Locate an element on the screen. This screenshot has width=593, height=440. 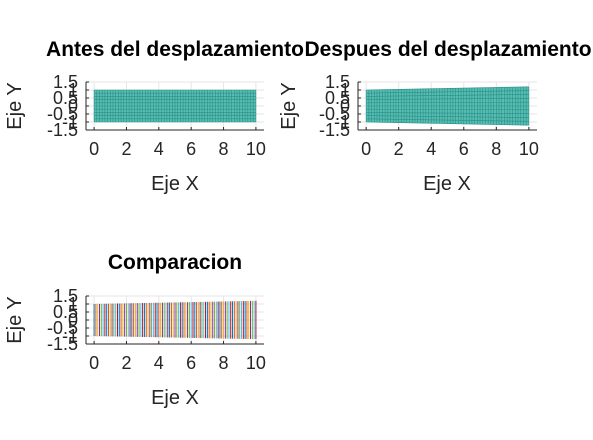
subplot-title: Comparacion is located at coordinates (175, 262).